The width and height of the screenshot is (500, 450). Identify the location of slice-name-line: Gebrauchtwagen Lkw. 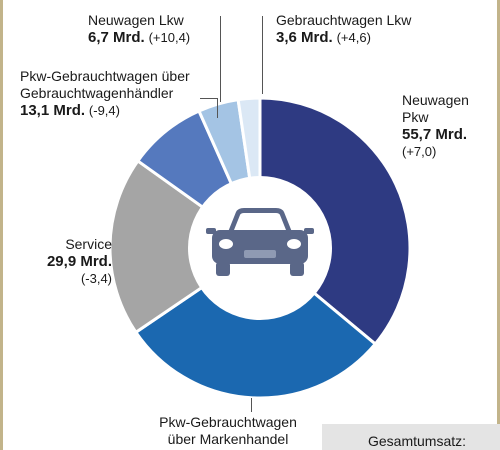
(344, 20).